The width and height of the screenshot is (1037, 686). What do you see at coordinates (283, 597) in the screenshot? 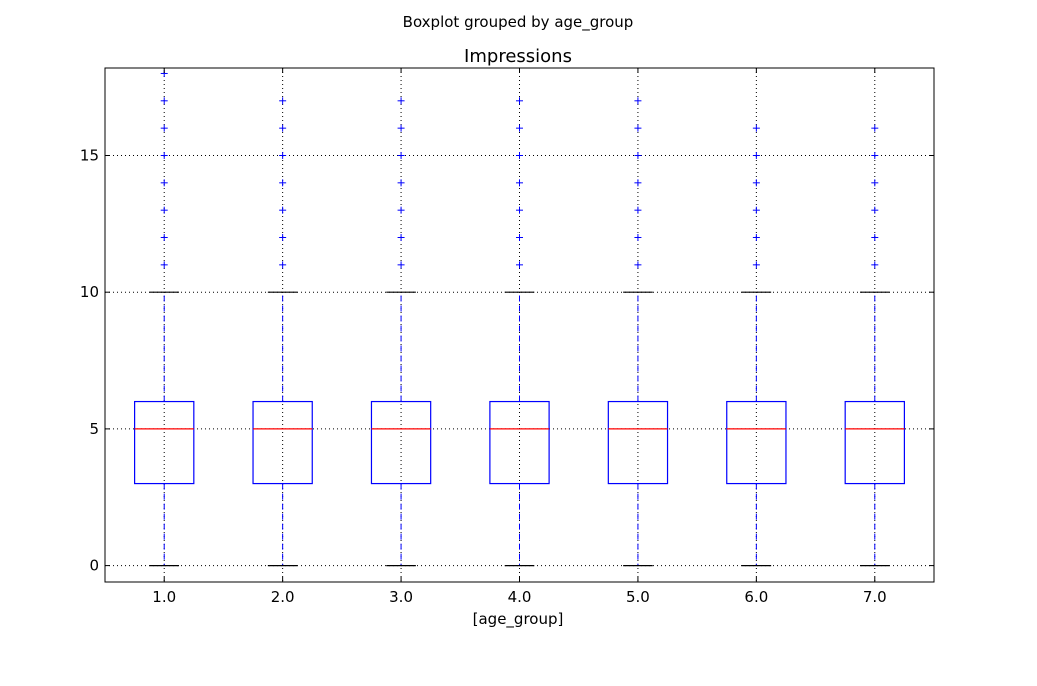
I see `x-tick-label: 2.0` at bounding box center [283, 597].